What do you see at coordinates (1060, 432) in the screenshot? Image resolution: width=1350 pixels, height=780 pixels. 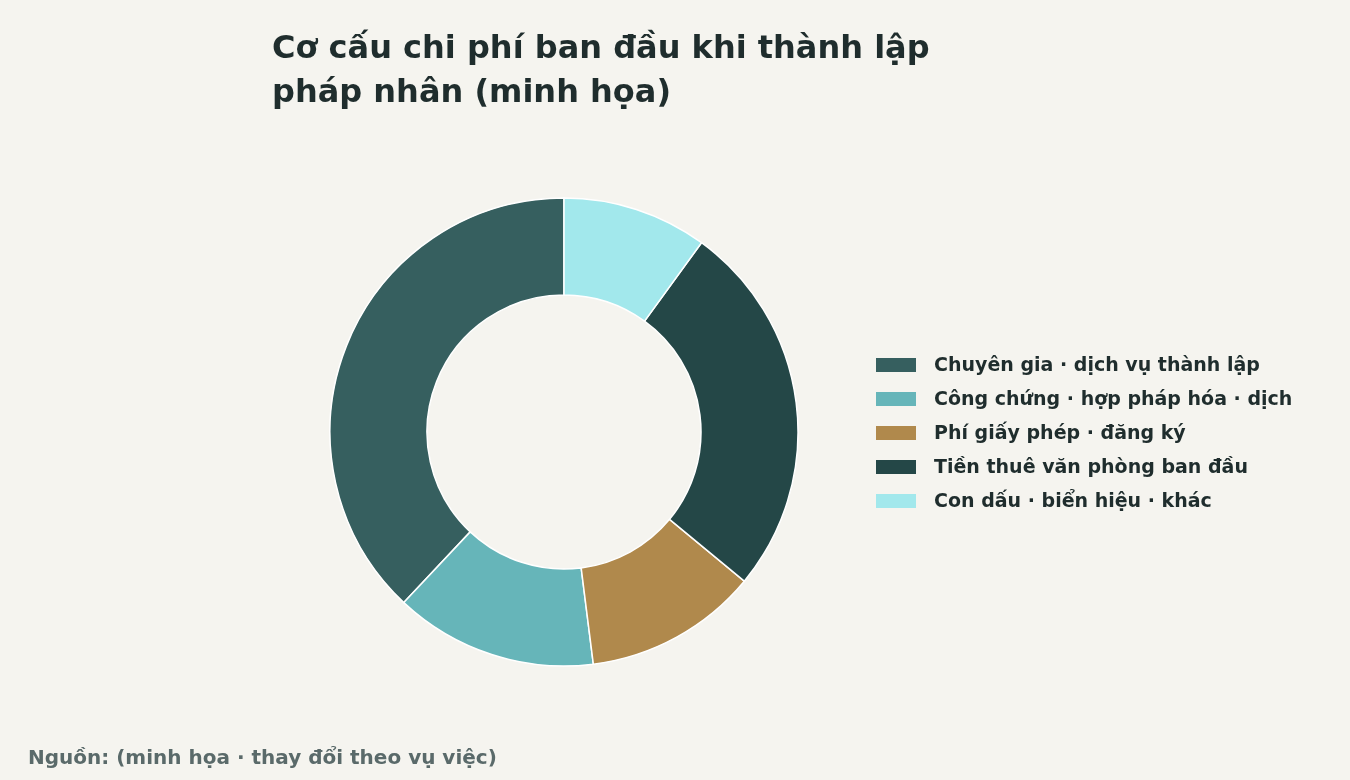 I see `legend-label: Phí giấy phép · đăng ký` at bounding box center [1060, 432].